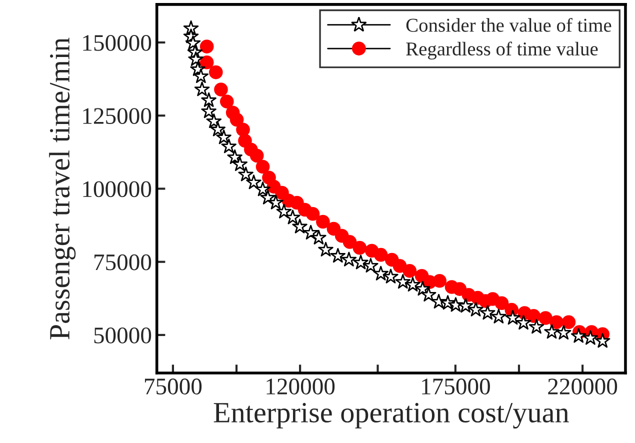  Describe the element at coordinates (583, 386) in the screenshot. I see `x-tick-label: 220000` at that location.